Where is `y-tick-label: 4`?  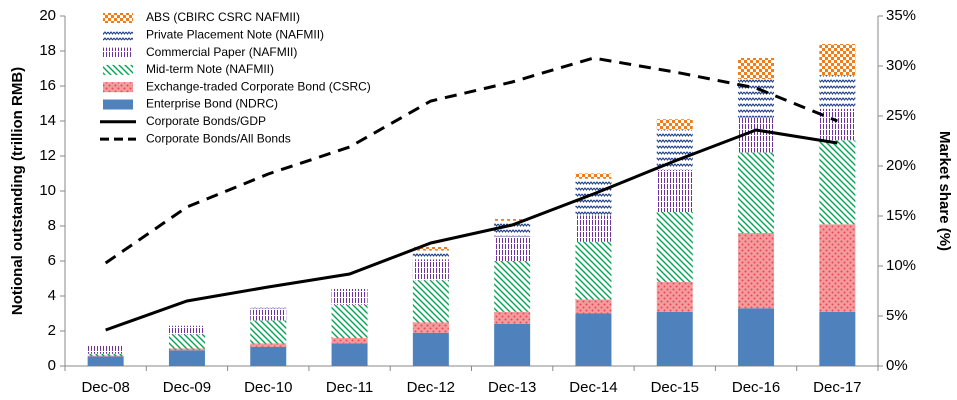
y-tick-label: 4 is located at coordinates (52, 295).